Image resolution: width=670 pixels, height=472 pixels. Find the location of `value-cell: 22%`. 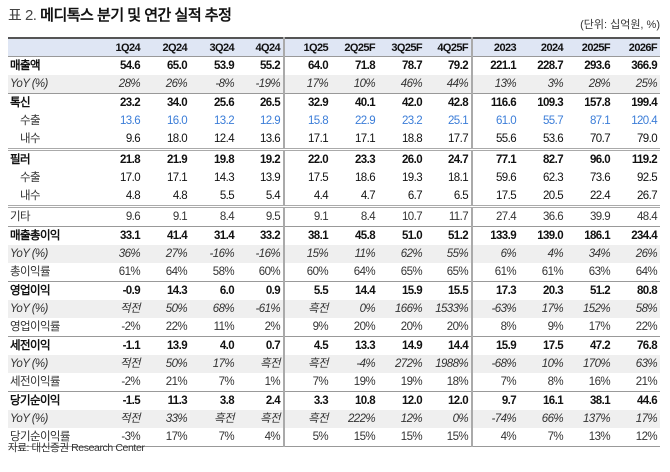

value-cell: 22% is located at coordinates (646, 327).